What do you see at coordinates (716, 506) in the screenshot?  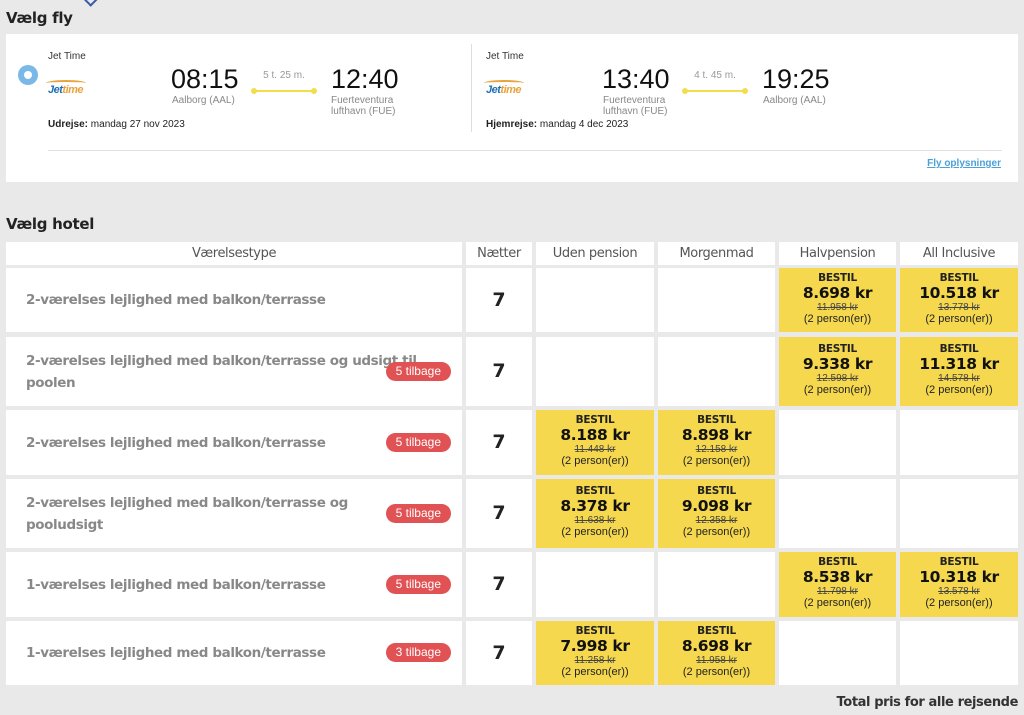 I see `price-amount: 9.098 kr` at bounding box center [716, 506].